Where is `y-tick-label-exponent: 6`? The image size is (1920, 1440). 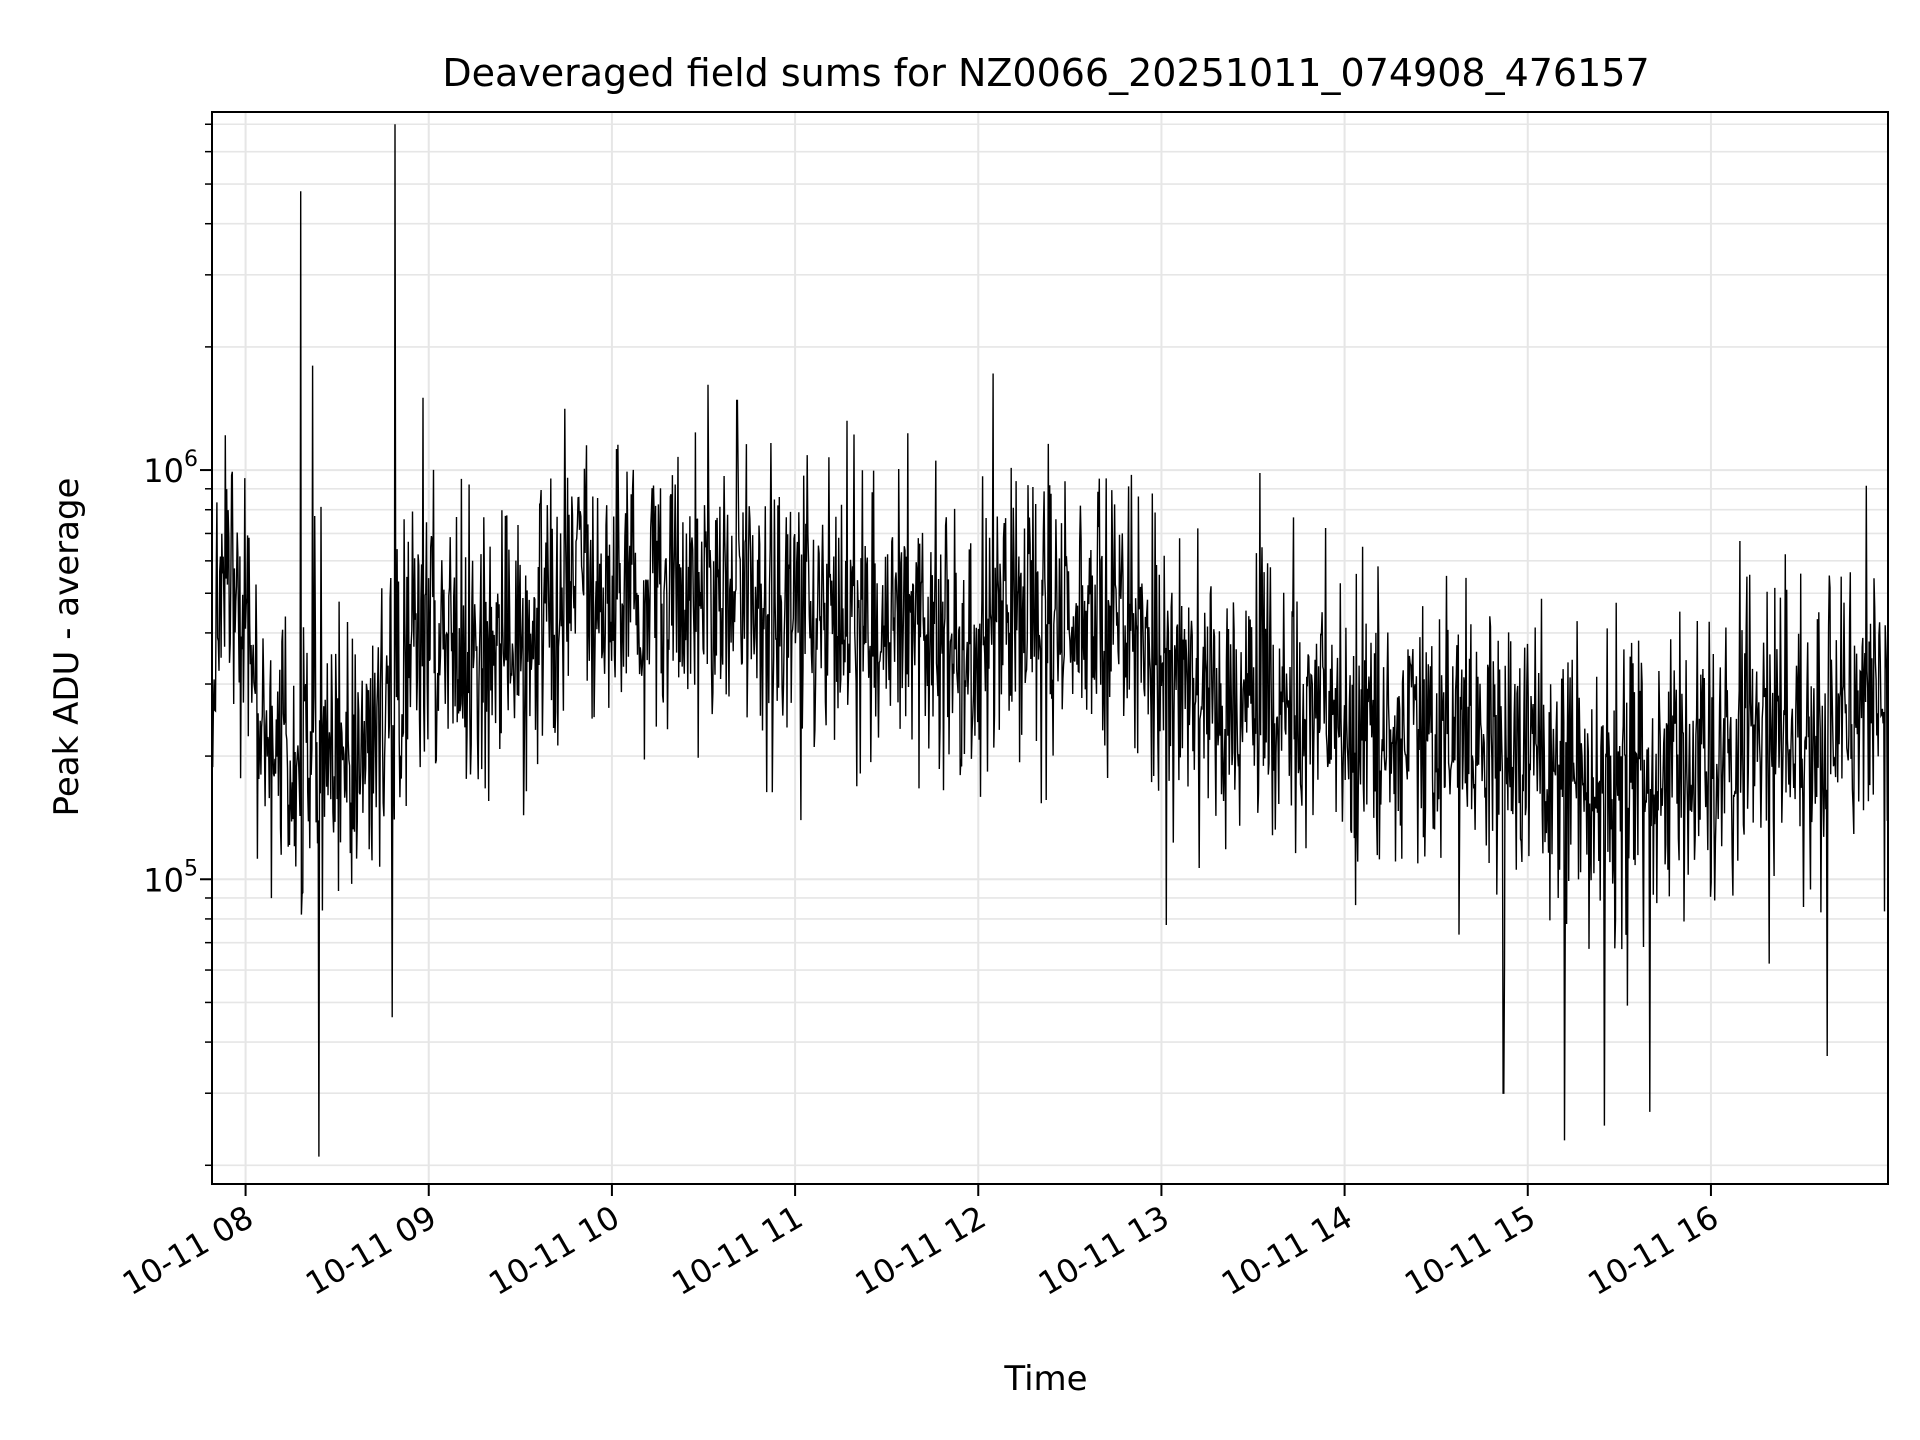 y-tick-label-exponent: 6 is located at coordinates (191, 459).